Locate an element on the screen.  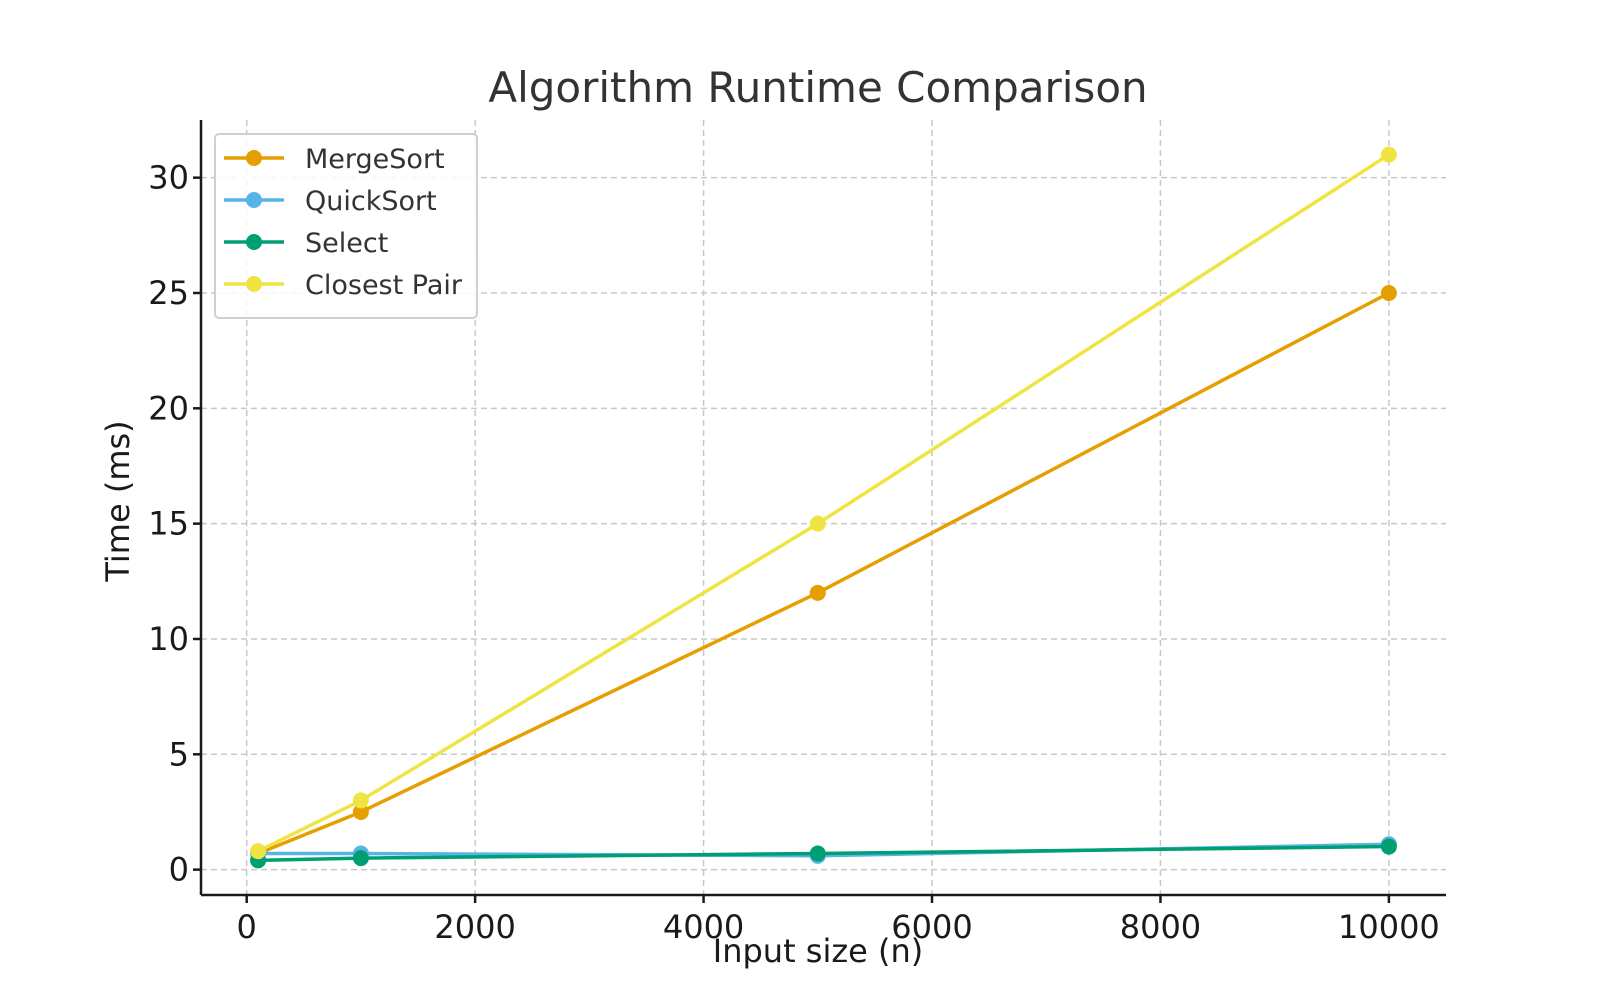
legend-label: QuickSort is located at coordinates (371, 201).